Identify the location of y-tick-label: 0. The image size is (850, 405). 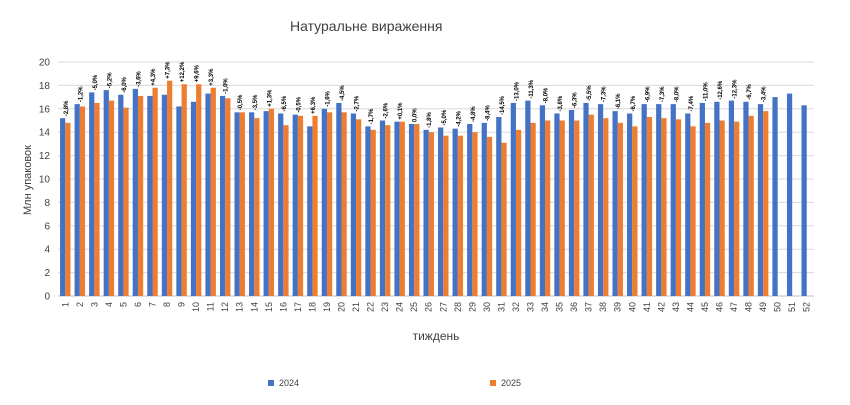
(47, 297).